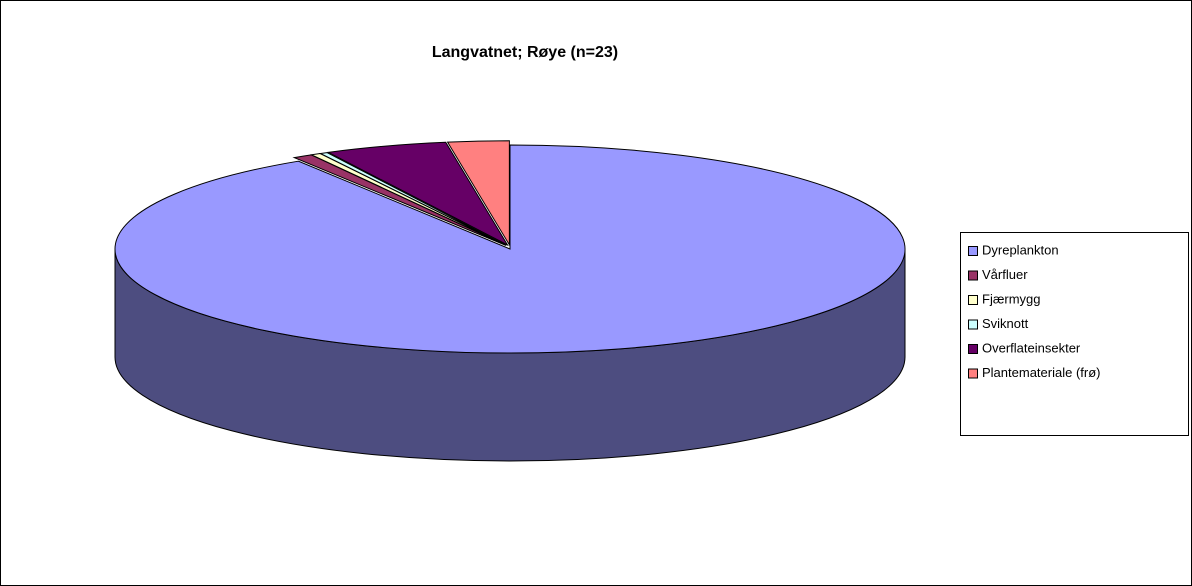  What do you see at coordinates (1020, 249) in the screenshot?
I see `legend-label: Dyreplankton` at bounding box center [1020, 249].